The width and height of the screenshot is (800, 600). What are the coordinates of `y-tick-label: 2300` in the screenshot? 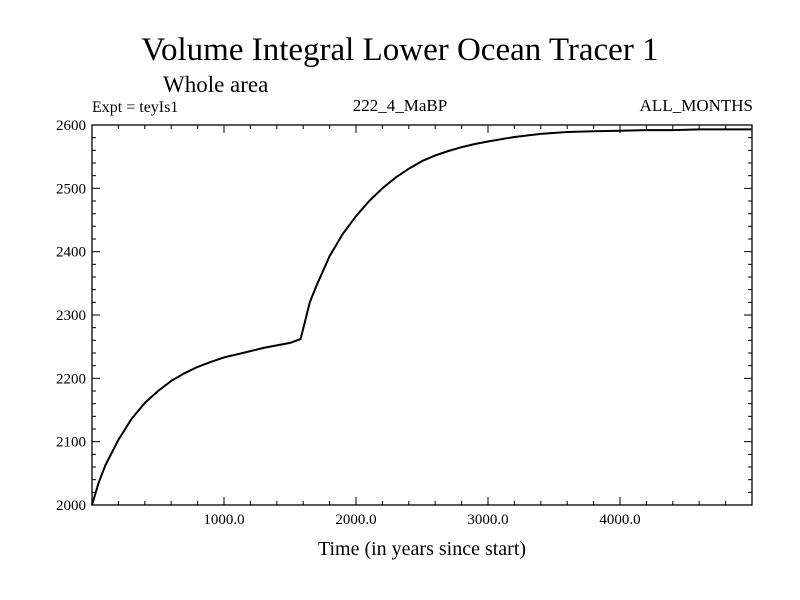 It's located at (71, 316).